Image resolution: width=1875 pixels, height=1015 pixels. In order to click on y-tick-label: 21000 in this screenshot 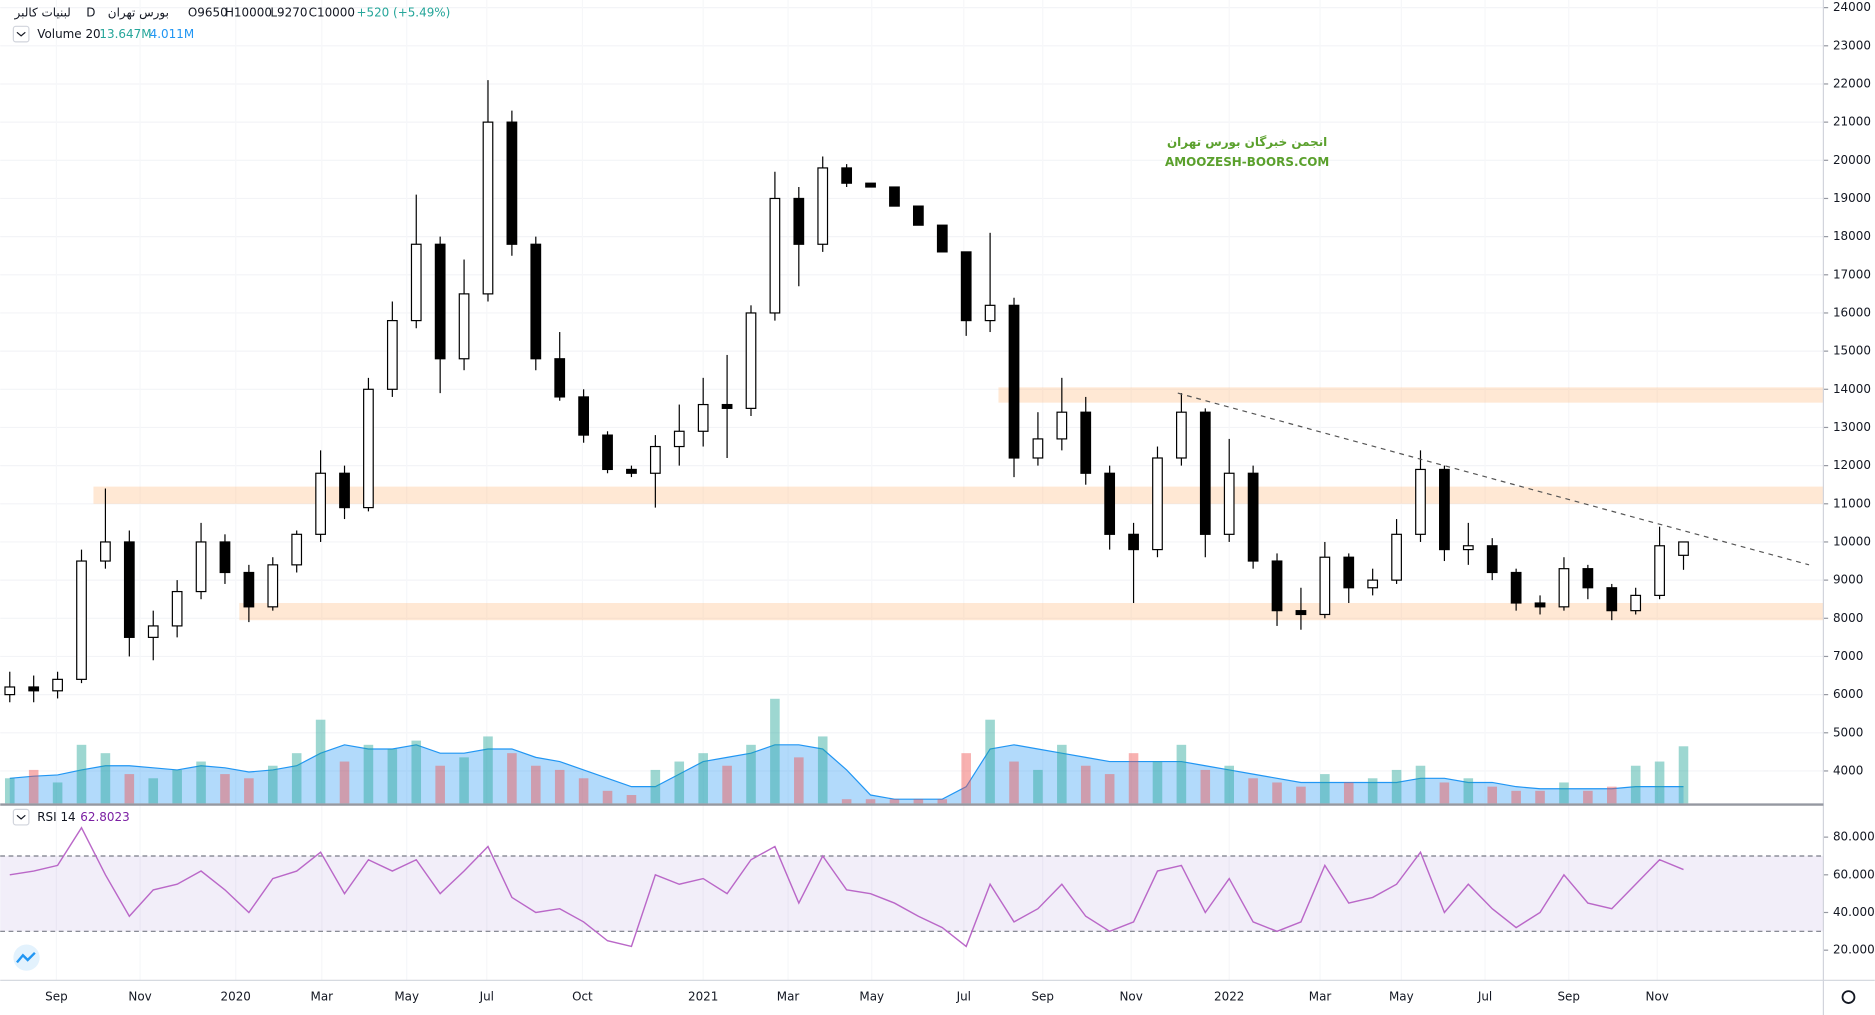, I will do `click(1852, 122)`.